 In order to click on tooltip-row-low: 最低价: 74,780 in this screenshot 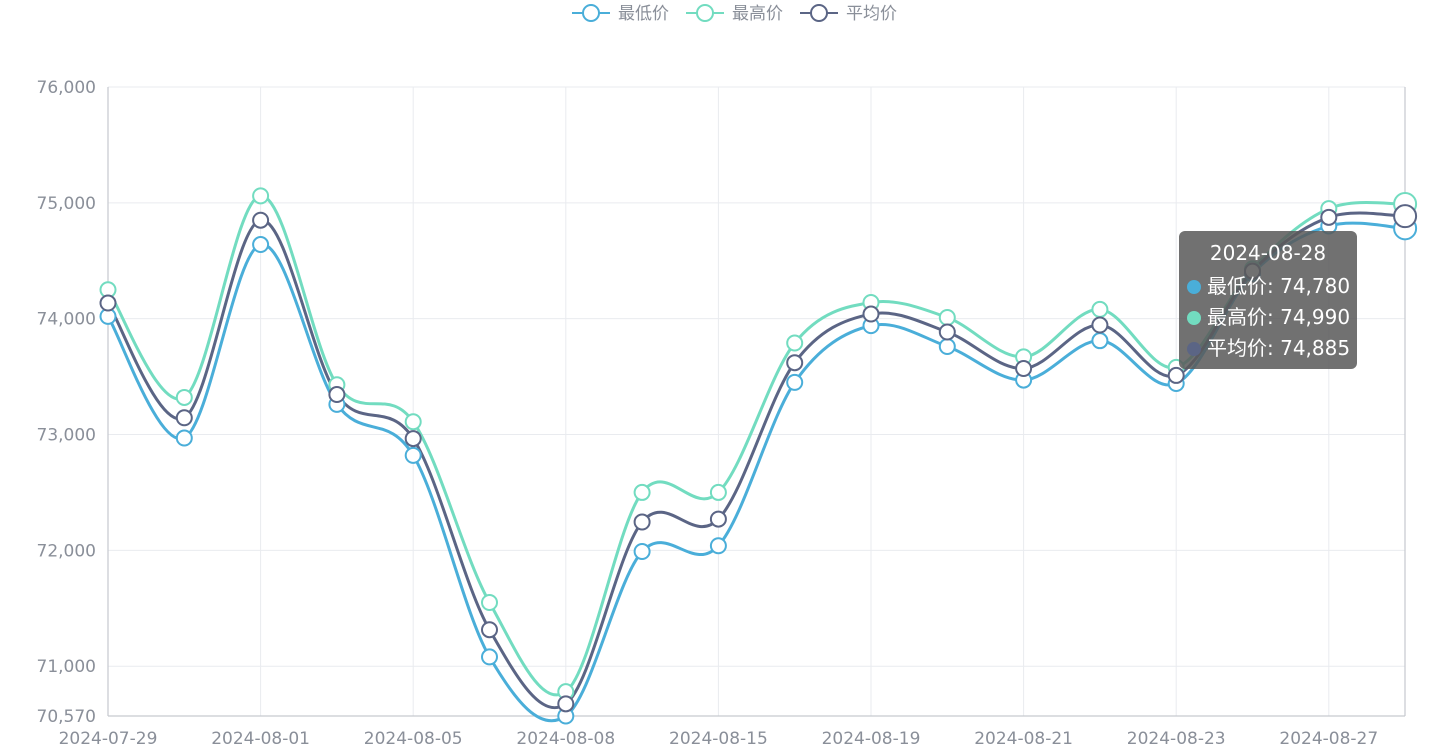, I will do `click(1272, 286)`.